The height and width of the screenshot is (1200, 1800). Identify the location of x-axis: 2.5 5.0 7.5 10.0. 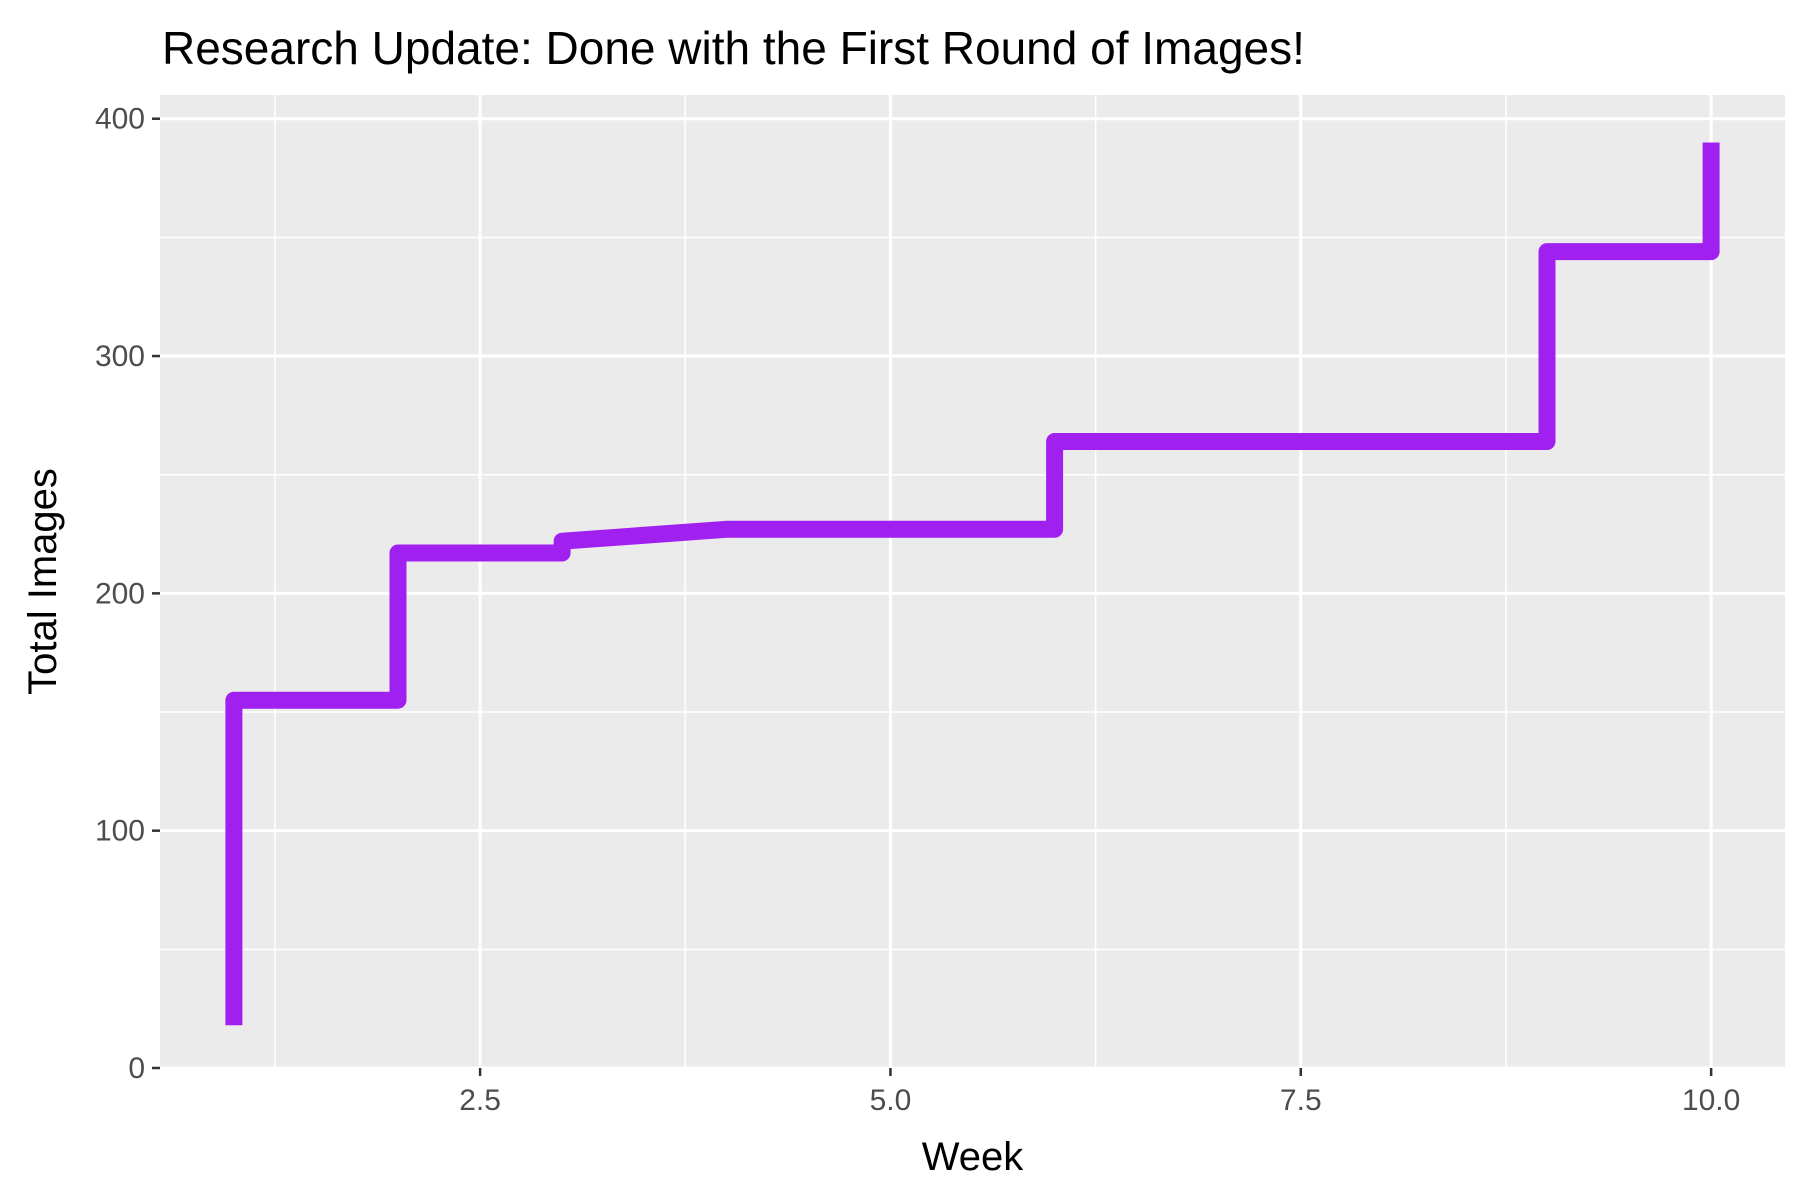
(1099, 1092).